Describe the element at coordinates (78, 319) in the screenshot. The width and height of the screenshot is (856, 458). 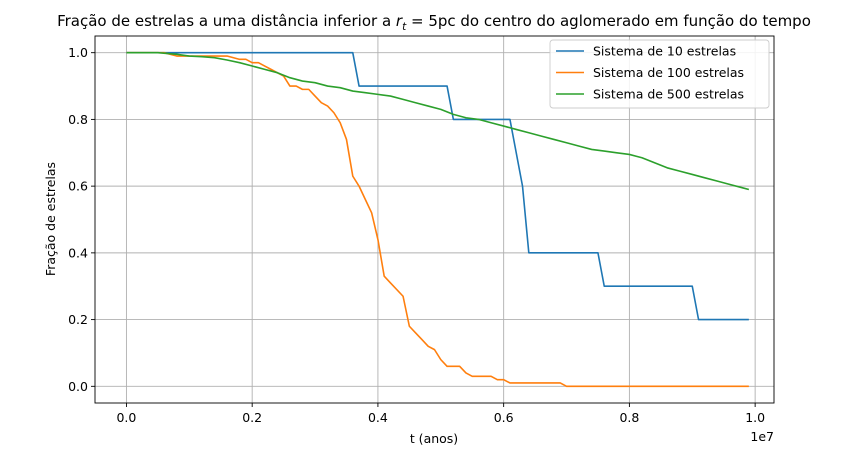
I see `y-tick-label: 0.2` at that location.